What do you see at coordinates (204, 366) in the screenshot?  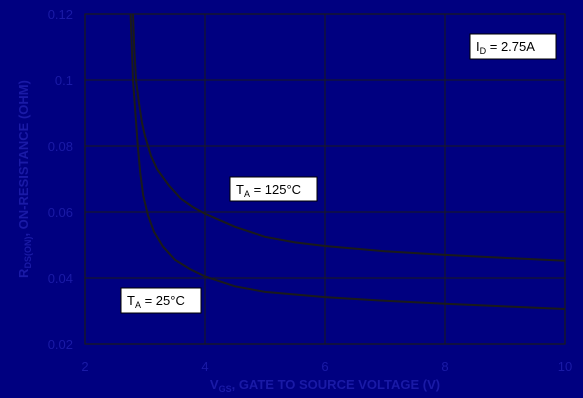 I see `x-tick-label-1: 4` at bounding box center [204, 366].